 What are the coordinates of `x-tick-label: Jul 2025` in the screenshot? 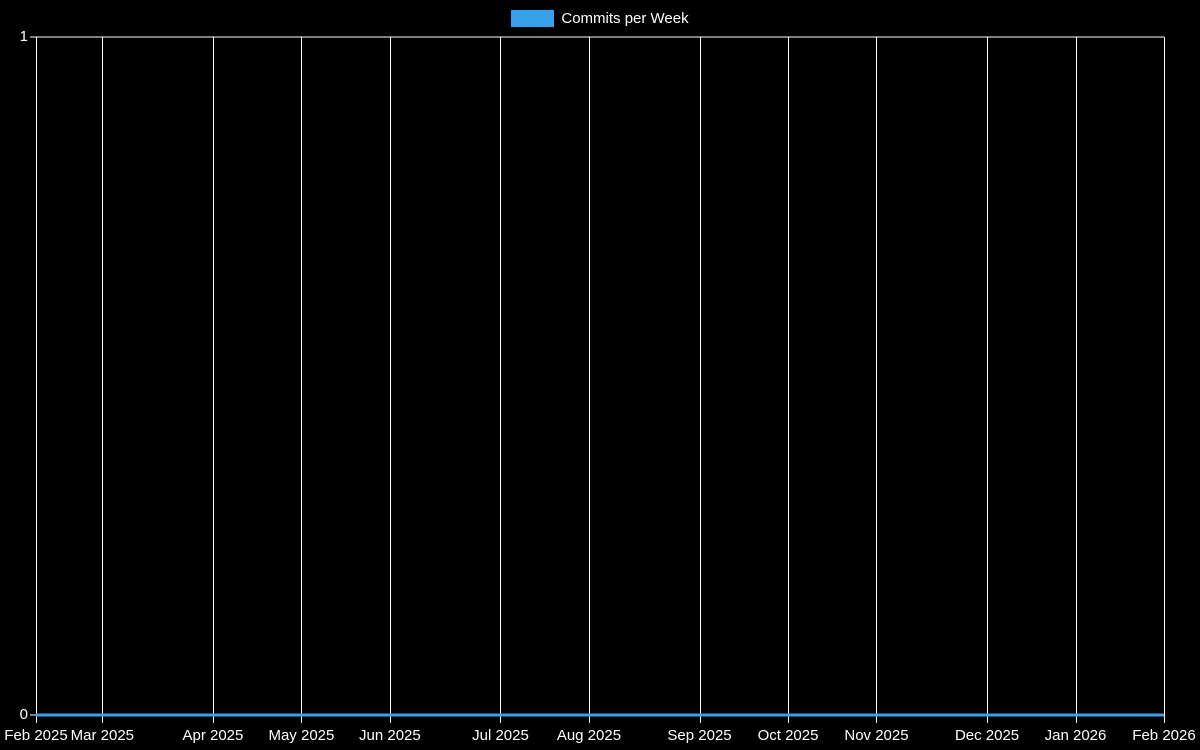 It's located at (500, 735).